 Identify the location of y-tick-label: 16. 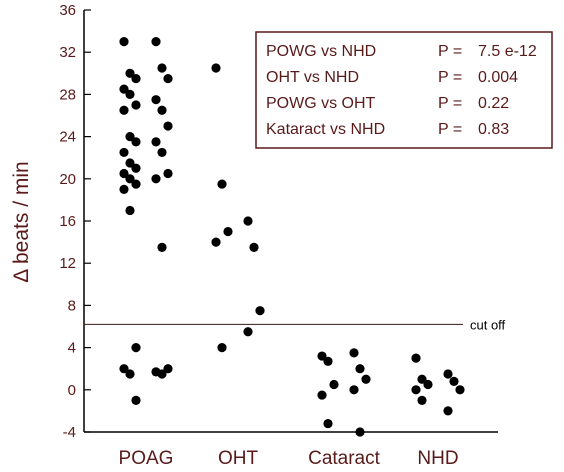
(67, 221).